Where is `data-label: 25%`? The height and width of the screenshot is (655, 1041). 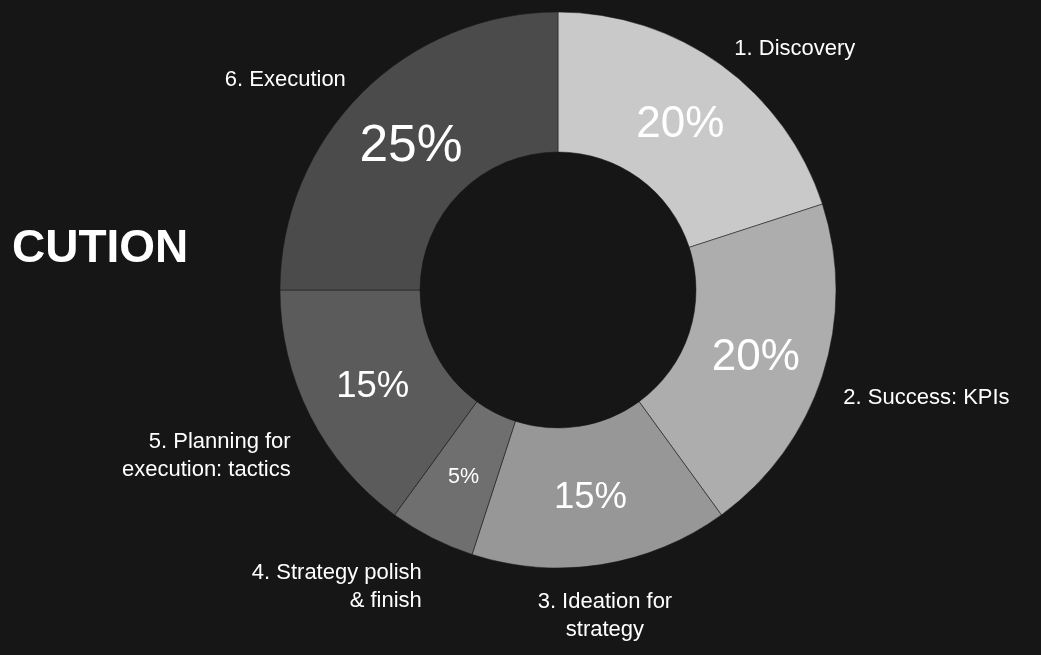 data-label: 25% is located at coordinates (411, 142).